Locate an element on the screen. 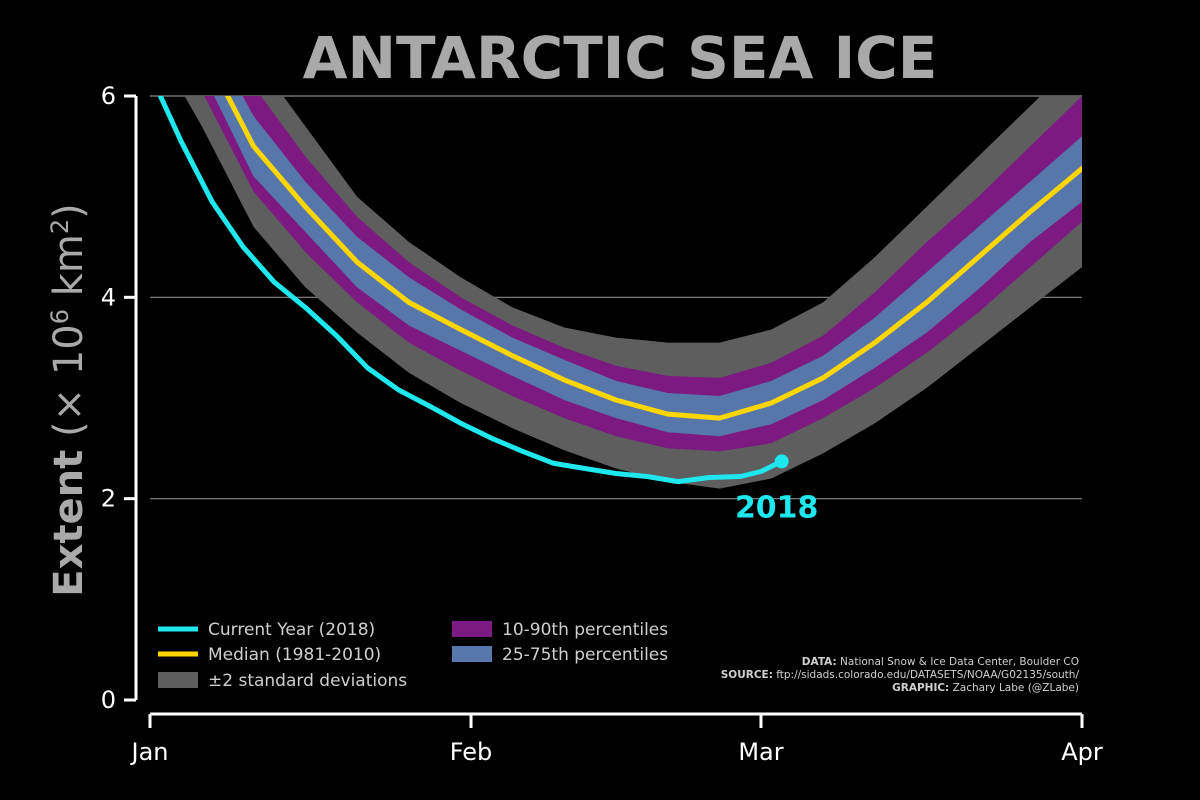 This screenshot has width=1200, height=800. y-tick-label: 6 is located at coordinates (108, 96).